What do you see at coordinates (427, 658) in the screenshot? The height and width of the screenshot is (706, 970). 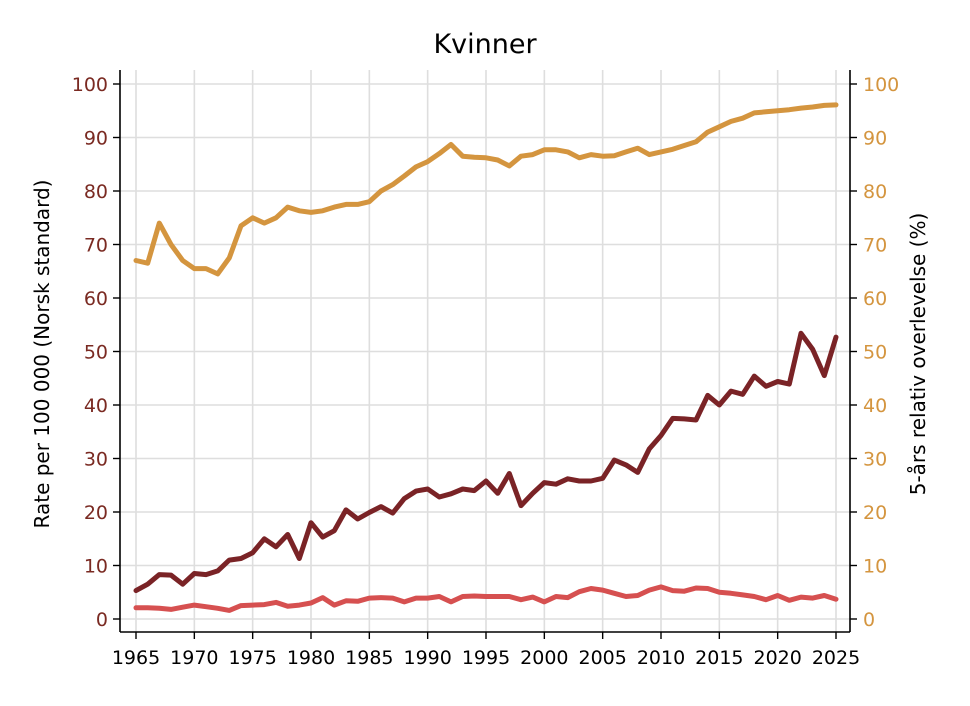 I see `x-tick-label: 1990` at bounding box center [427, 658].